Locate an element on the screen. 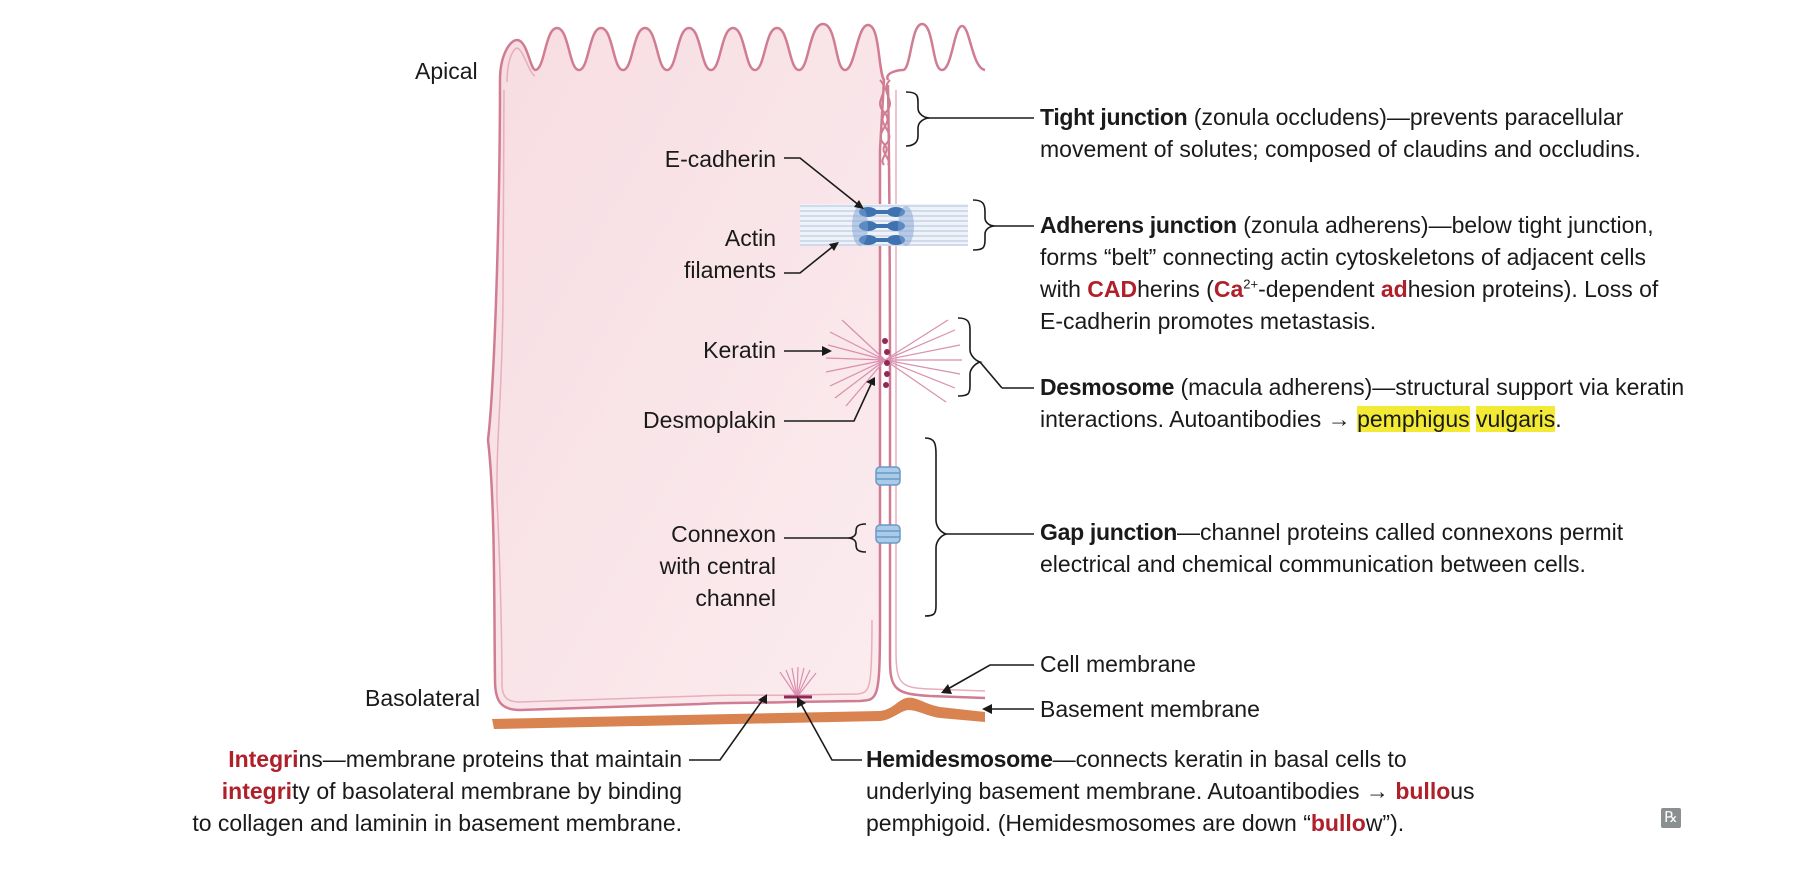 This screenshot has height=888, width=1808. adherens-junction-title: Adherens junction is located at coordinates (1138, 225).